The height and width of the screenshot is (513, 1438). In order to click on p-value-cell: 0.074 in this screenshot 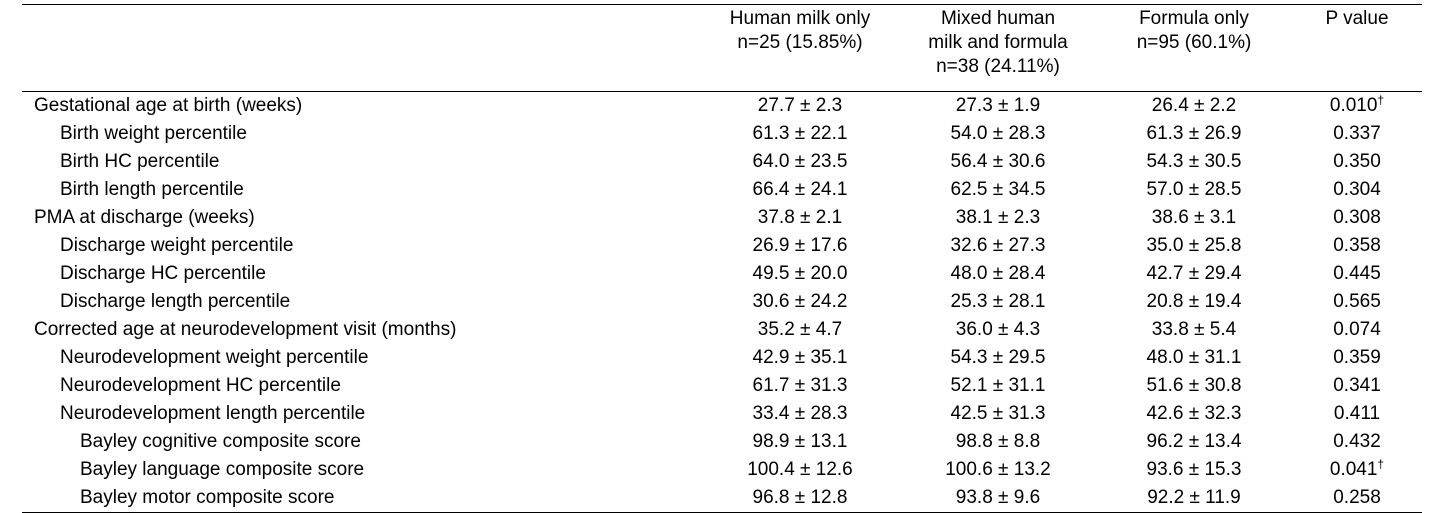, I will do `click(1357, 330)`.